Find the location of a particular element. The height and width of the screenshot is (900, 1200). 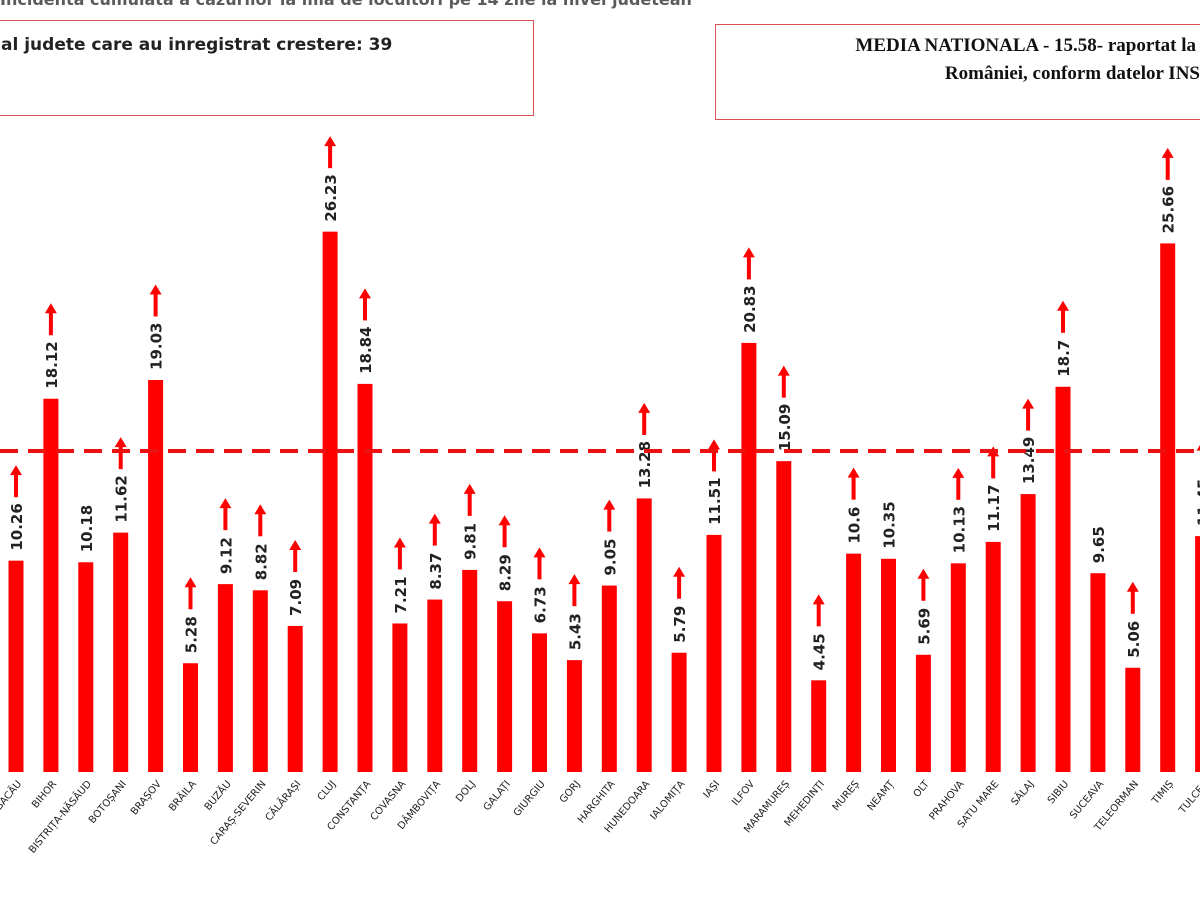

category-label: DOLJ is located at coordinates (466, 792).